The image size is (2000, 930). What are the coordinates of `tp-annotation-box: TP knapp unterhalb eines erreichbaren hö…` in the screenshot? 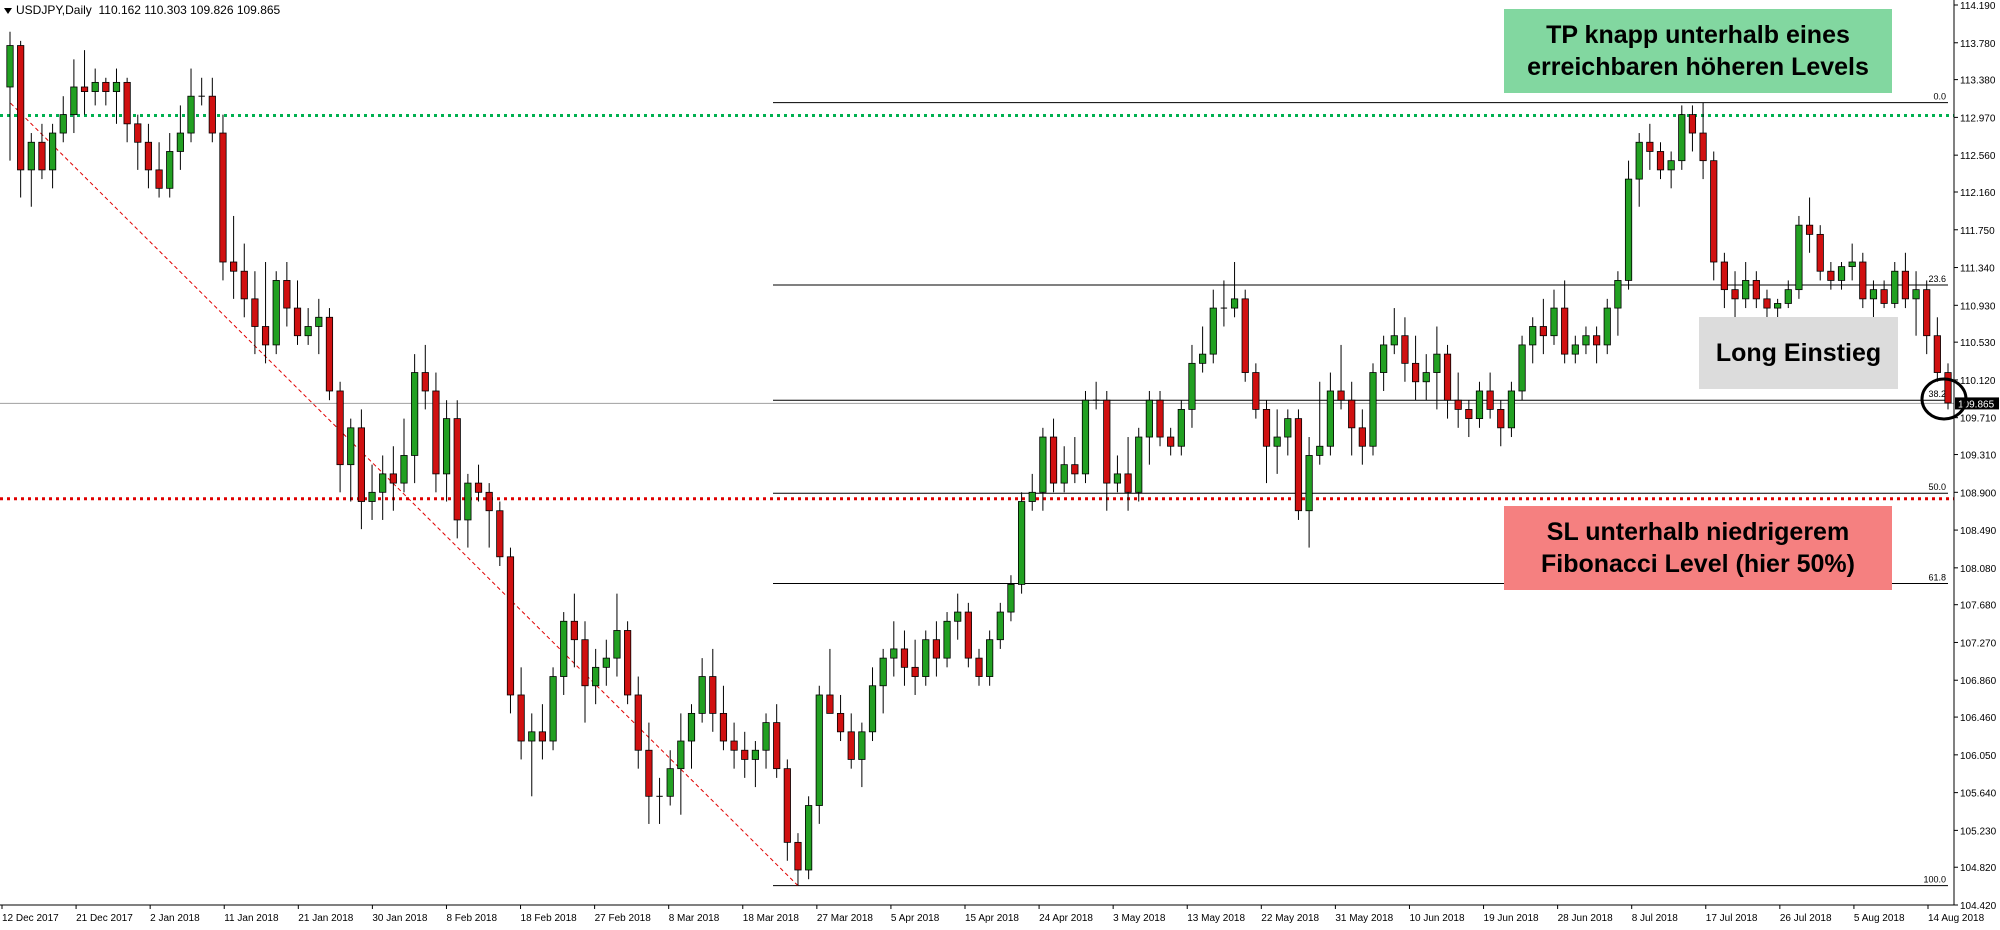 It's located at (1698, 51).